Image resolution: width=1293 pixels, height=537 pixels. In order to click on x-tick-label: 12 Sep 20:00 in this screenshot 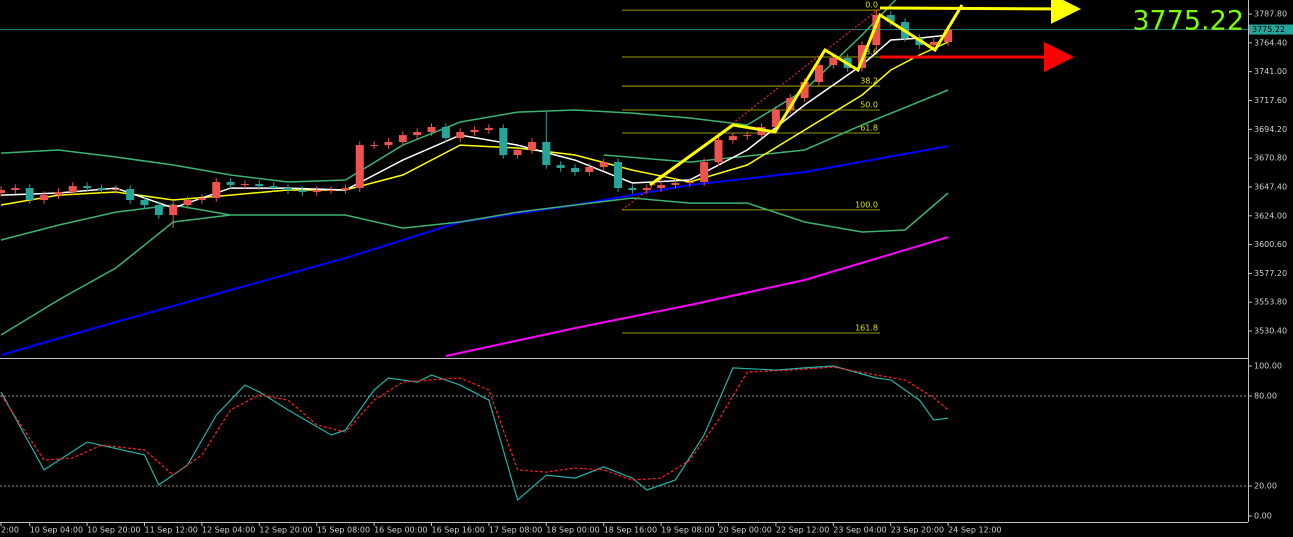, I will do `click(285, 530)`.